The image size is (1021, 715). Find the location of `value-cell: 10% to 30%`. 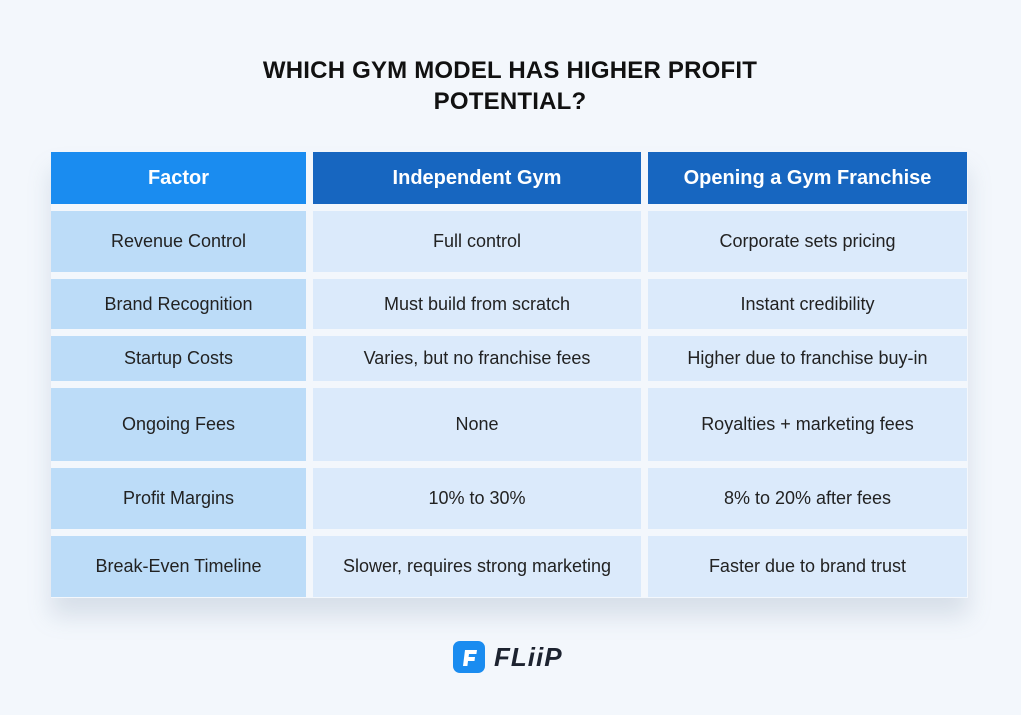

value-cell: 10% to 30% is located at coordinates (477, 498).